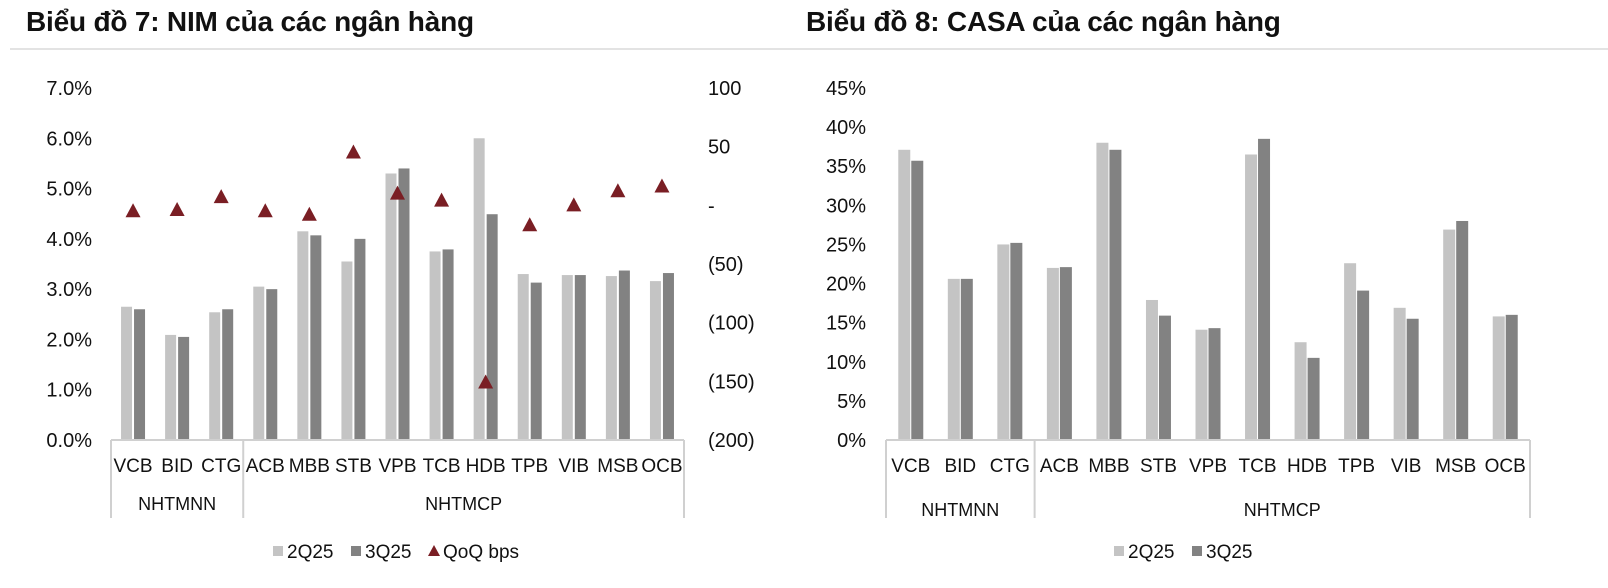 This screenshot has width=1608, height=588. What do you see at coordinates (1197, 551) in the screenshot?
I see `legend-swatch-3q25` at bounding box center [1197, 551].